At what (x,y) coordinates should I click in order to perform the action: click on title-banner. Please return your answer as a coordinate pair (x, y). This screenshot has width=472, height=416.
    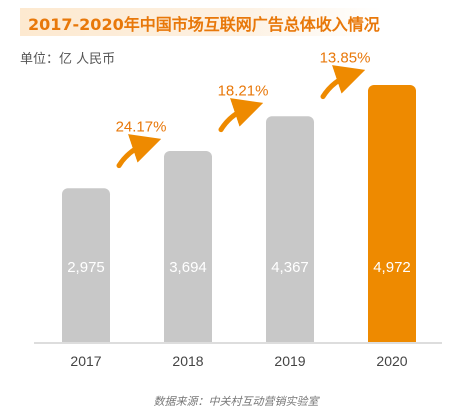
    Looking at the image, I should click on (201, 22).